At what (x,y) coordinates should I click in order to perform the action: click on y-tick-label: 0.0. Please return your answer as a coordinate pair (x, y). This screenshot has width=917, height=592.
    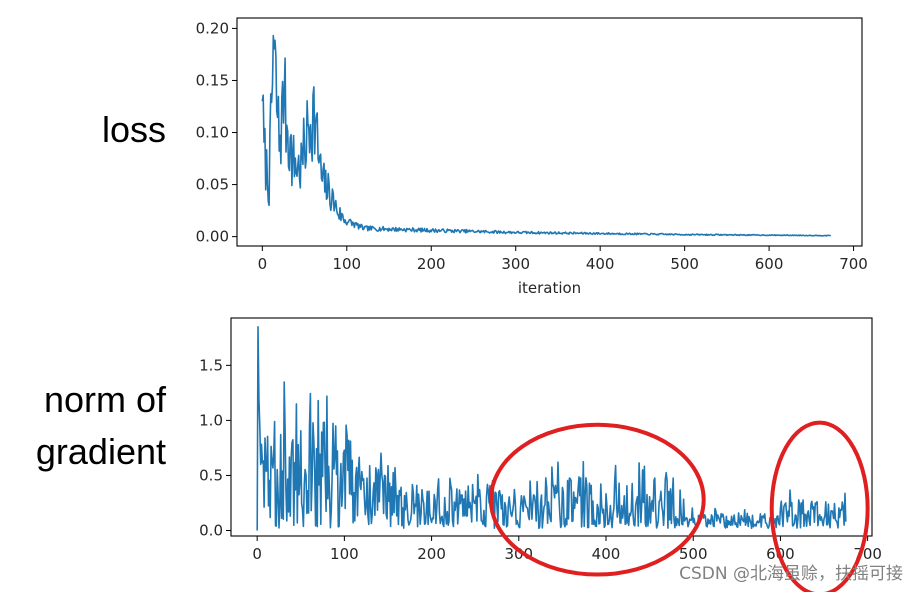
    Looking at the image, I should click on (211, 530).